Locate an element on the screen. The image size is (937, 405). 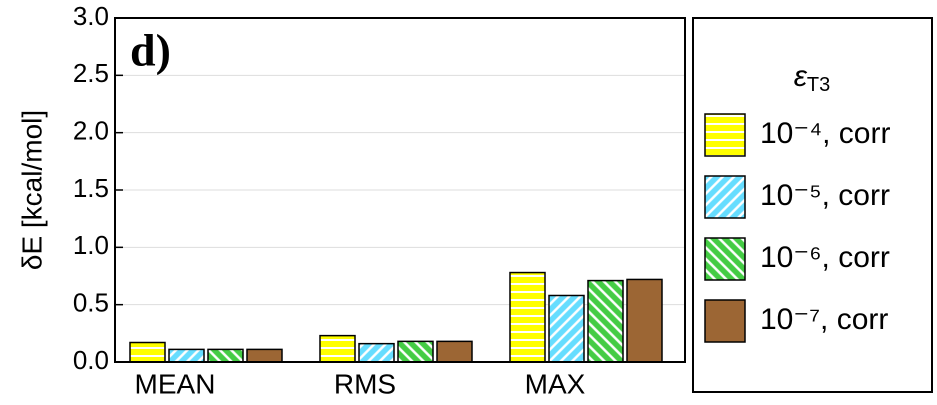
y-axis-label: δE [kcal/mol] is located at coordinates (31, 190).